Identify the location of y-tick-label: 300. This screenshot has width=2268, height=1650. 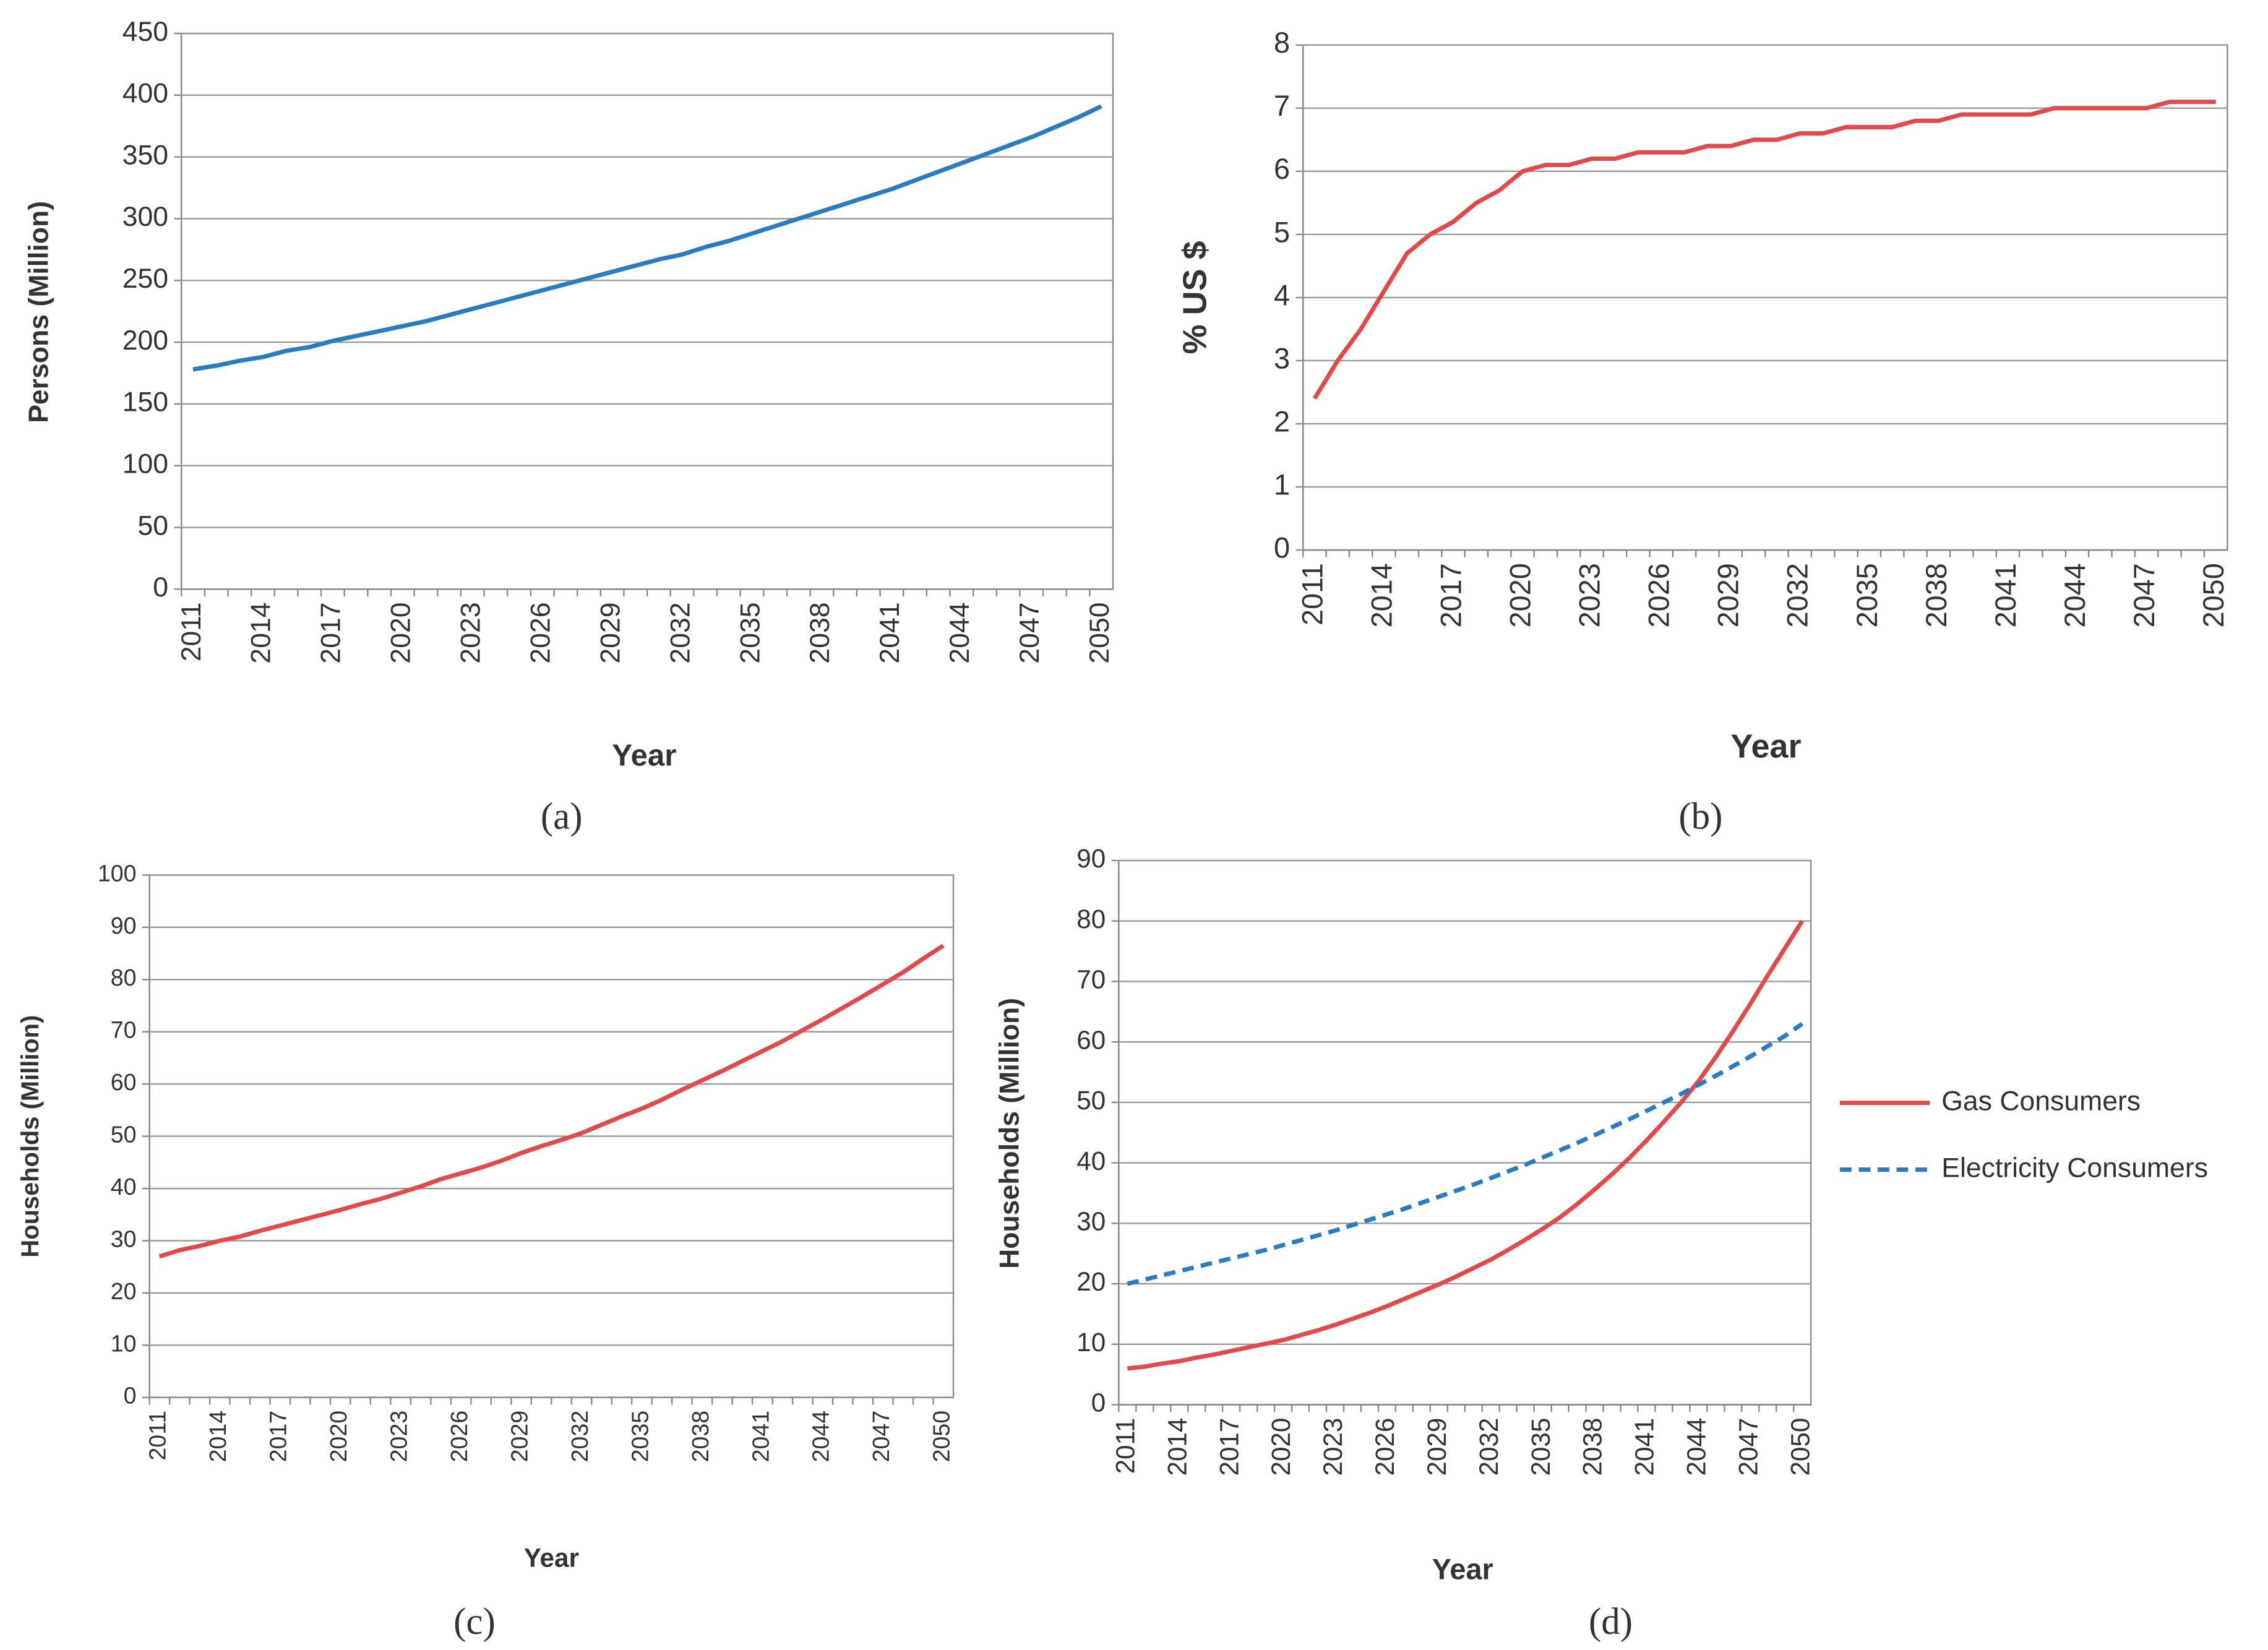
(145, 217).